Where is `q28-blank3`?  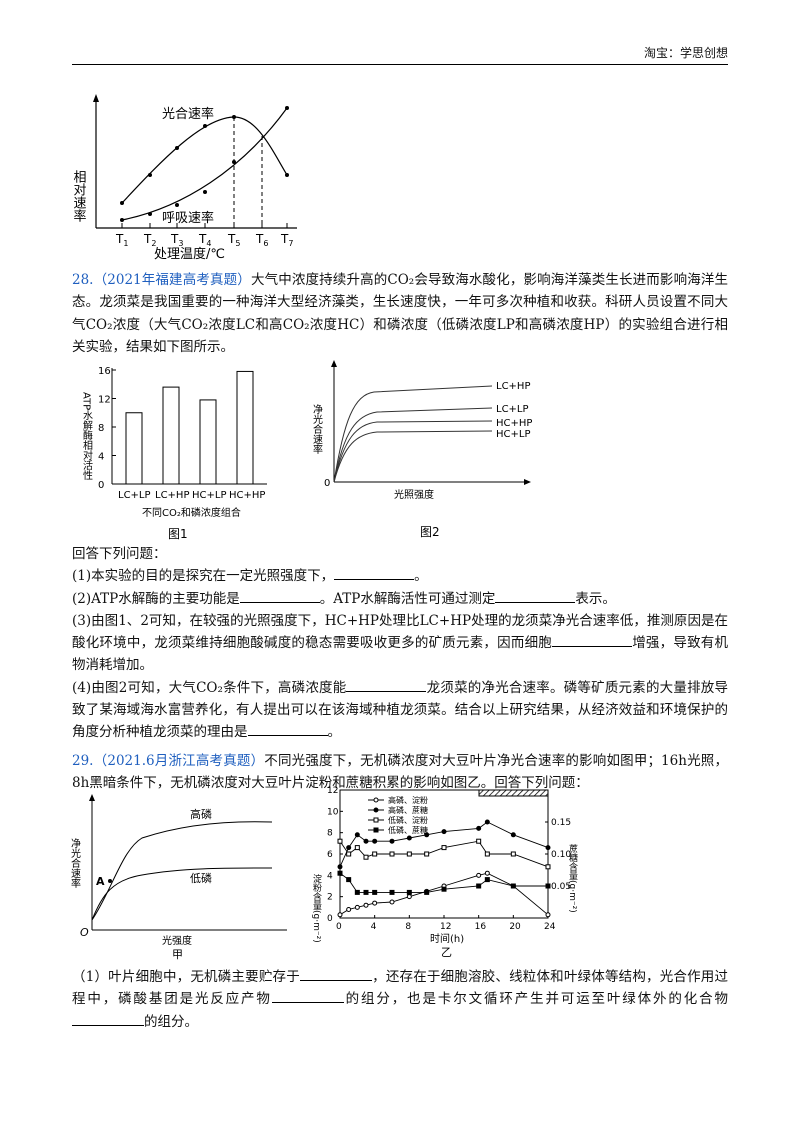
q28-blank3 is located at coordinates (535, 595).